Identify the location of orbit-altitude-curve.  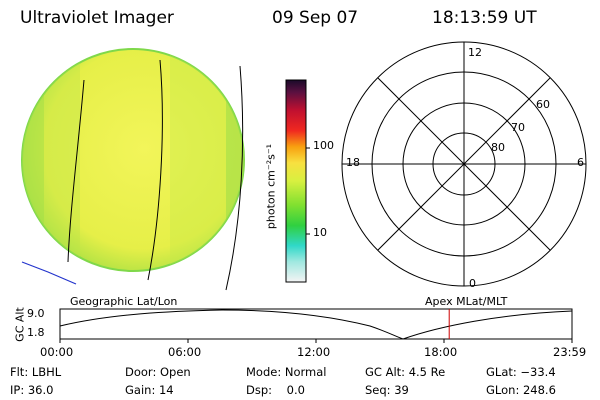
(316, 324).